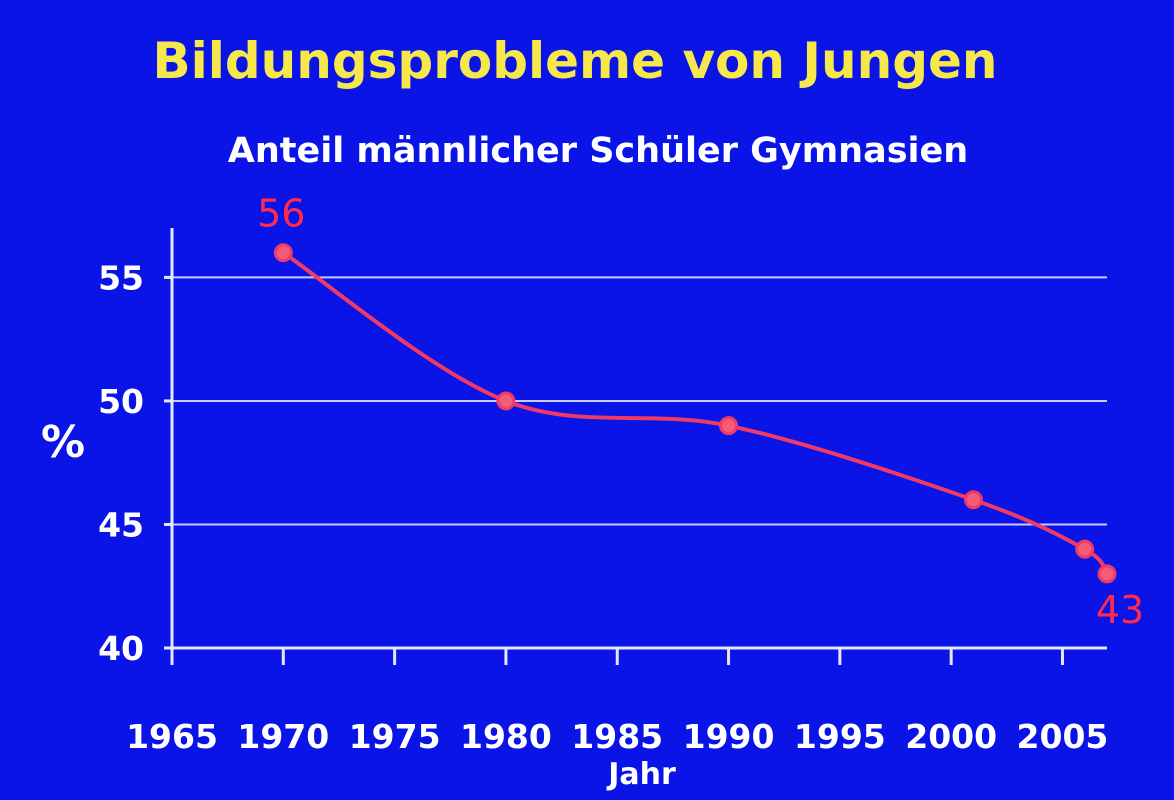  Describe the element at coordinates (121, 277) in the screenshot. I see `y-tick-label: 55` at that location.